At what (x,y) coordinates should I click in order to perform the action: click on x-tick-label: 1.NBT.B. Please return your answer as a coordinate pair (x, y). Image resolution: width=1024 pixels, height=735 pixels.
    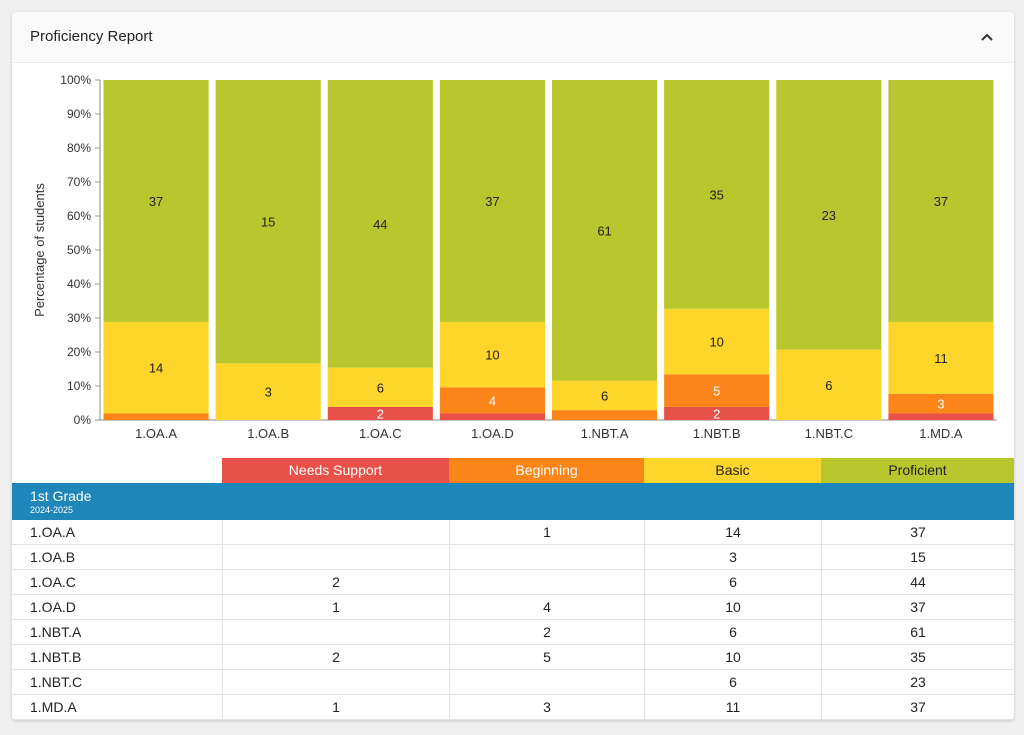
    Looking at the image, I should click on (717, 433).